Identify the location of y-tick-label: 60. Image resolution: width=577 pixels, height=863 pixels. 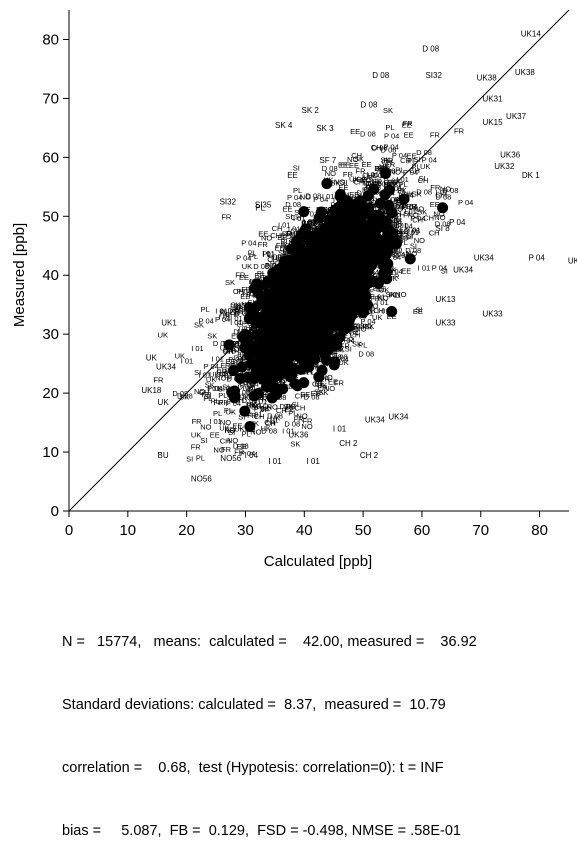
(50, 157).